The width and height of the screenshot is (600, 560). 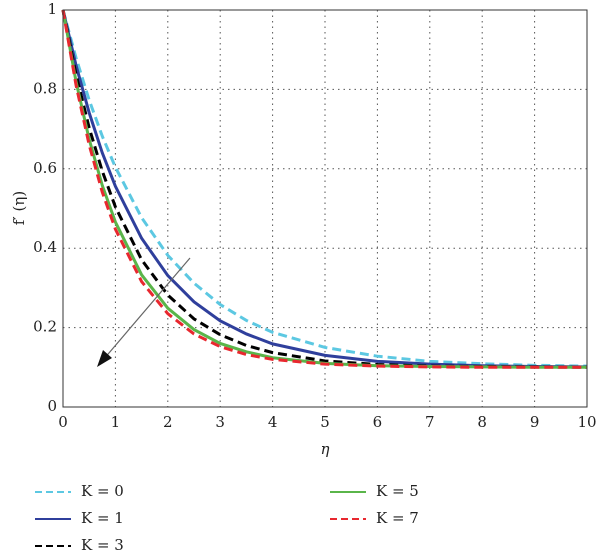 I want to click on y-tick-label: 0.4, so click(x=45, y=247).